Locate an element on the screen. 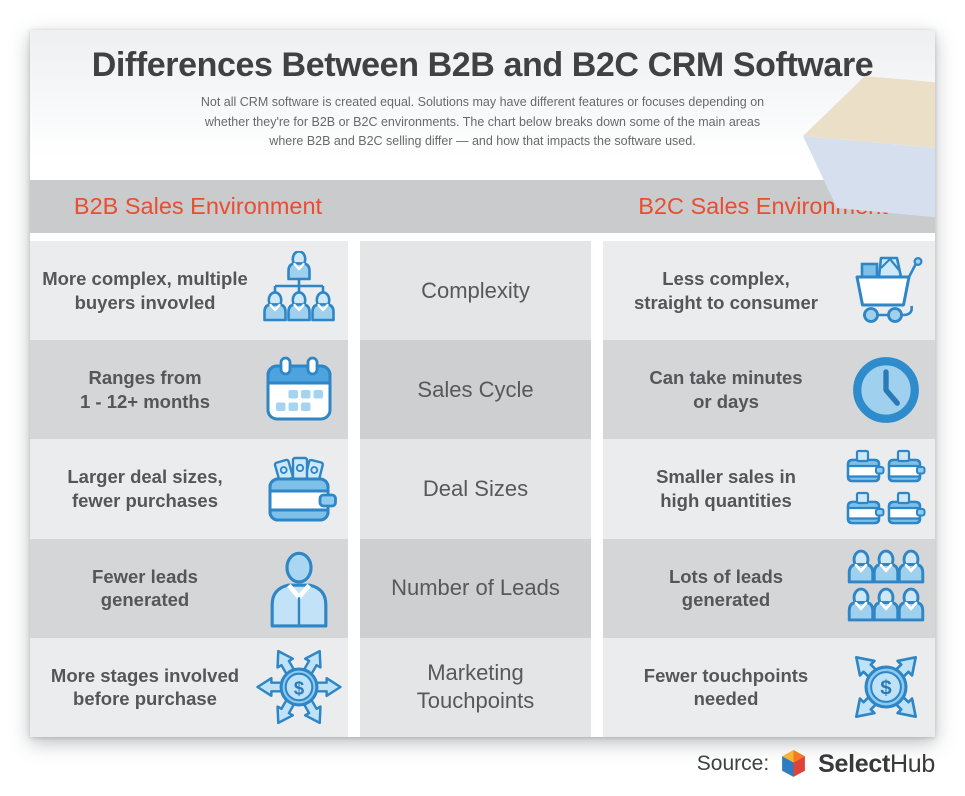 This screenshot has height=796, width=965. b2b-cell: Ranges from 1 - 12+ months is located at coordinates (189, 390).